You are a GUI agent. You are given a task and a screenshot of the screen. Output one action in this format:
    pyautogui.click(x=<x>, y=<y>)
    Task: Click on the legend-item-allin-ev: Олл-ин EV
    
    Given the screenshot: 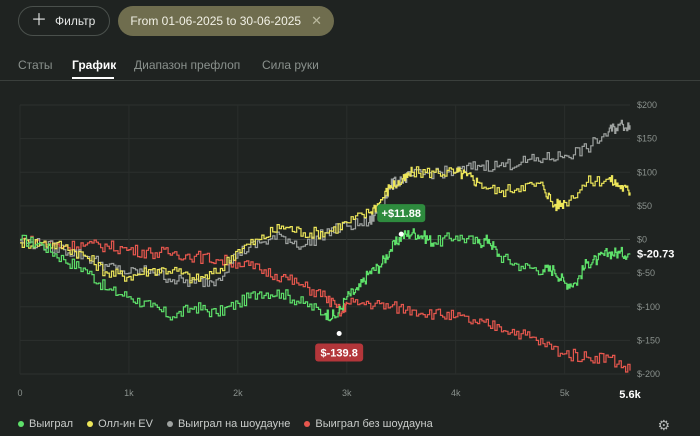 What is the action you would take?
    pyautogui.click(x=120, y=424)
    